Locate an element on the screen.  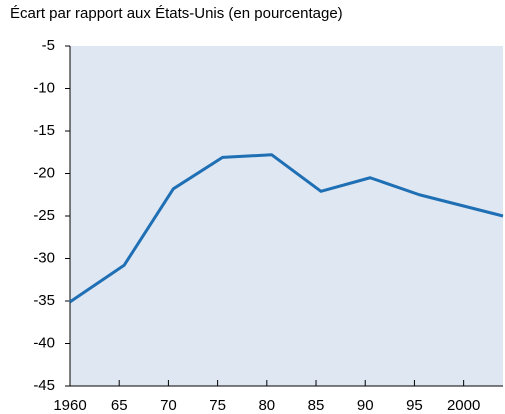
x-tick-label: 80 is located at coordinates (266, 405).